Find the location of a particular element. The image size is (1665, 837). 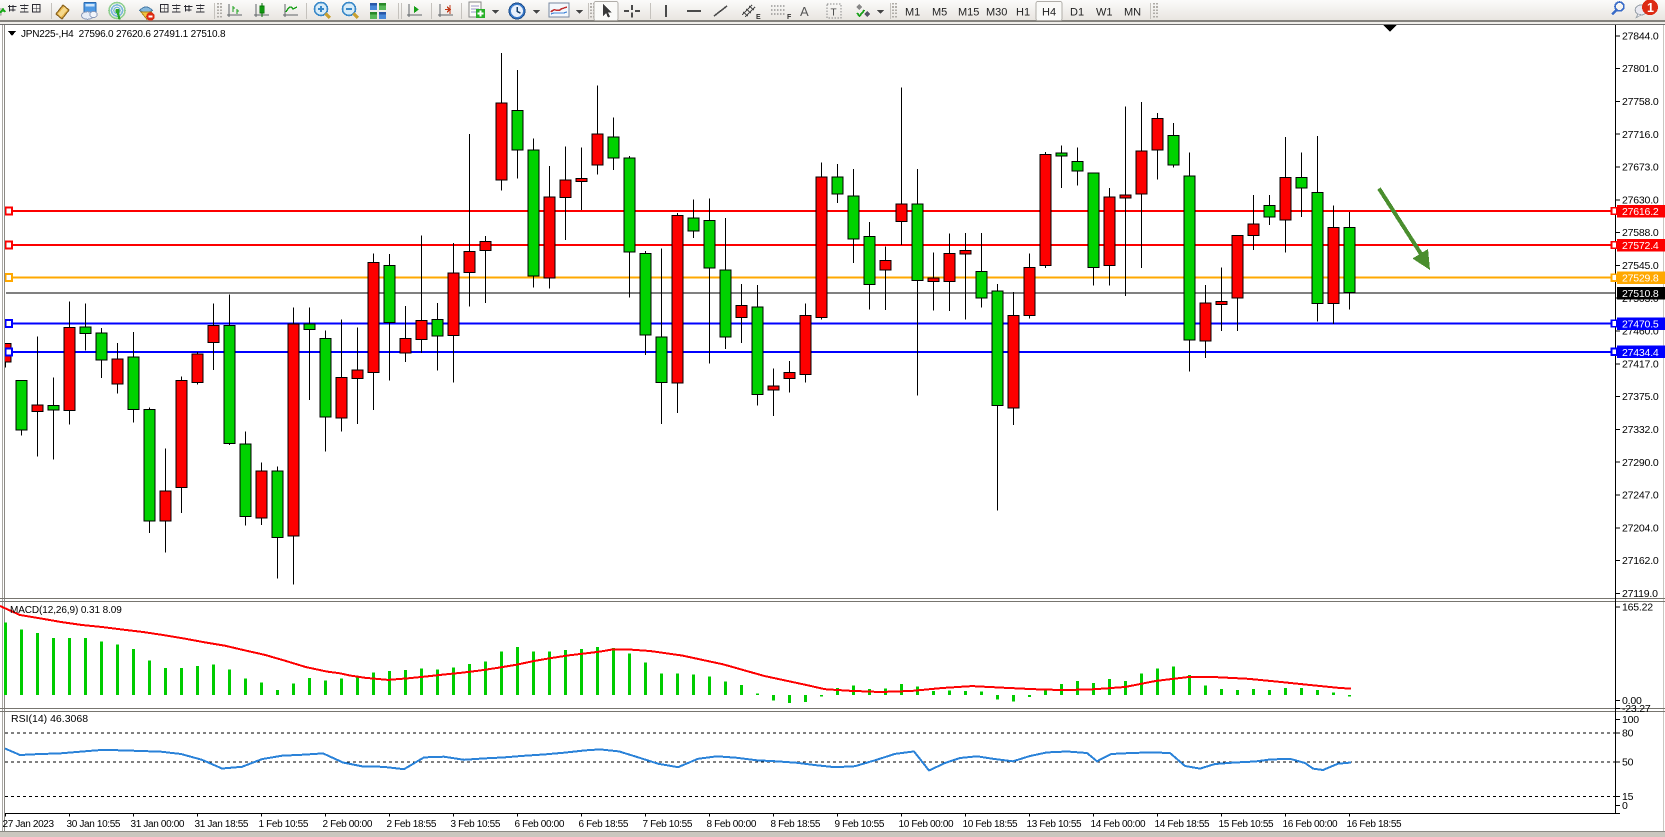

svg-text: RSI(14) 46.3068 is located at coordinates (49, 719).